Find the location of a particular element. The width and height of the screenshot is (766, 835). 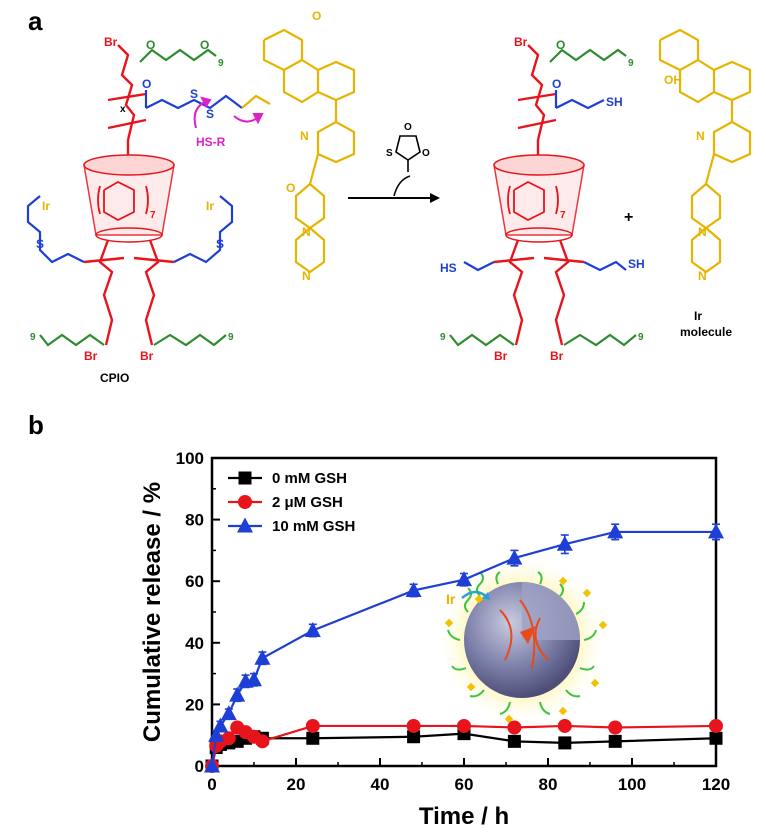

y-axis-title: Cumulative release / % is located at coordinates (152, 612).